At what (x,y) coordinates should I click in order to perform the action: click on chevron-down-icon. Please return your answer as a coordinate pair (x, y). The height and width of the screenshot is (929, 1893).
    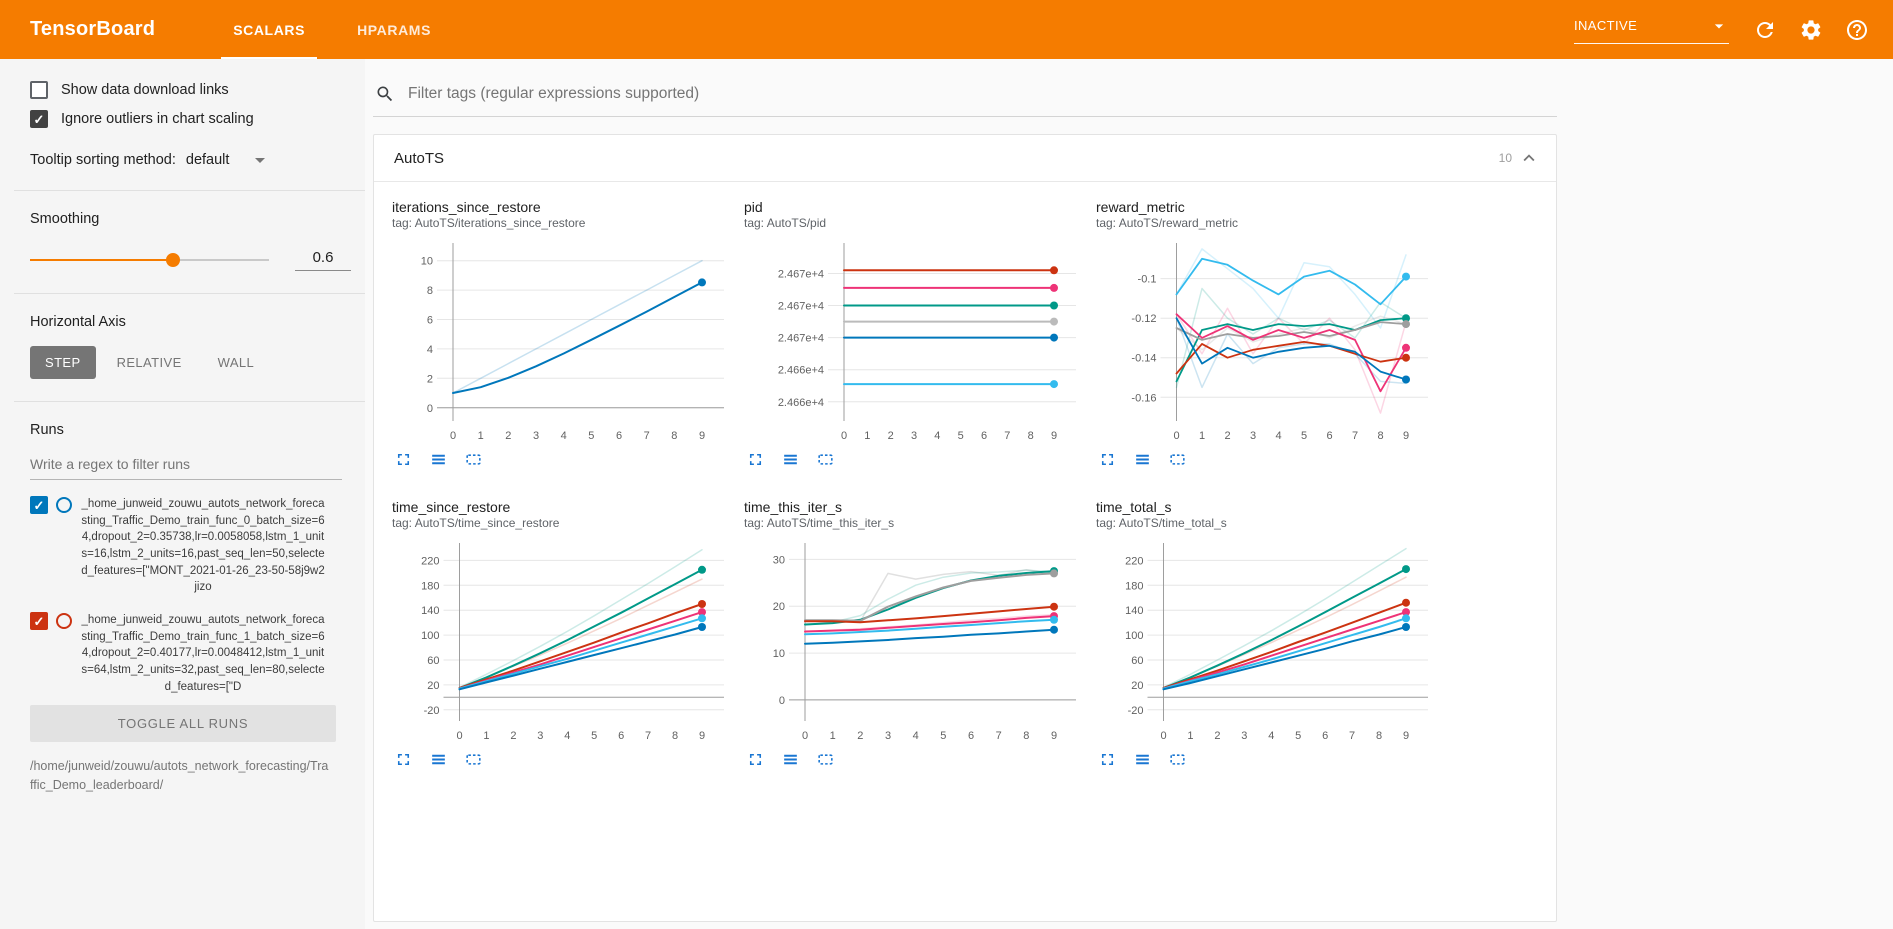
    Looking at the image, I should click on (260, 160).